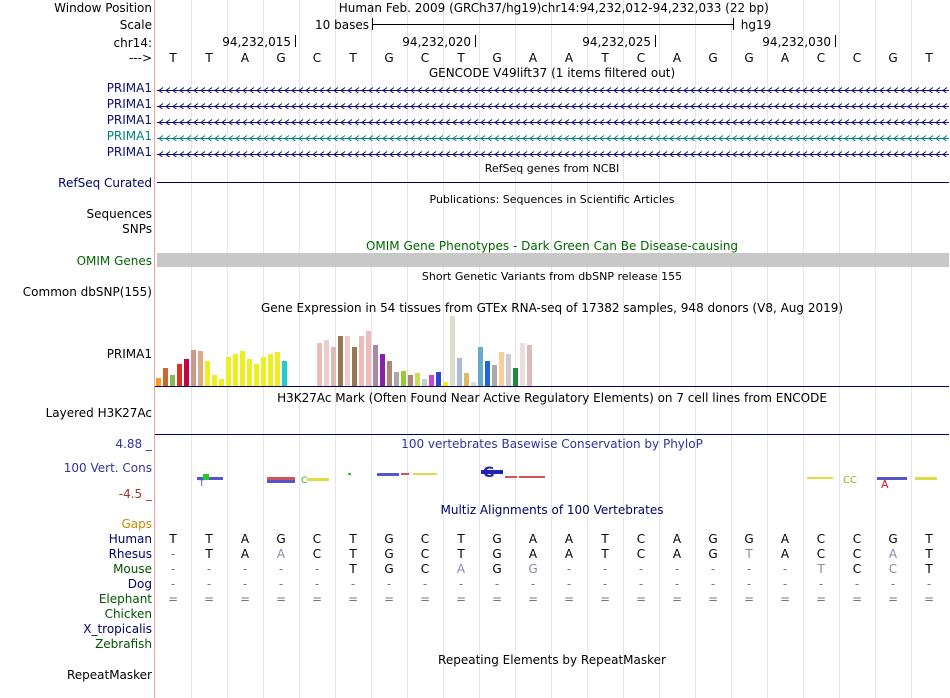 The width and height of the screenshot is (950, 698). Describe the element at coordinates (109, 675) in the screenshot. I see `label-repeatmasker: RepeatMasker` at that location.